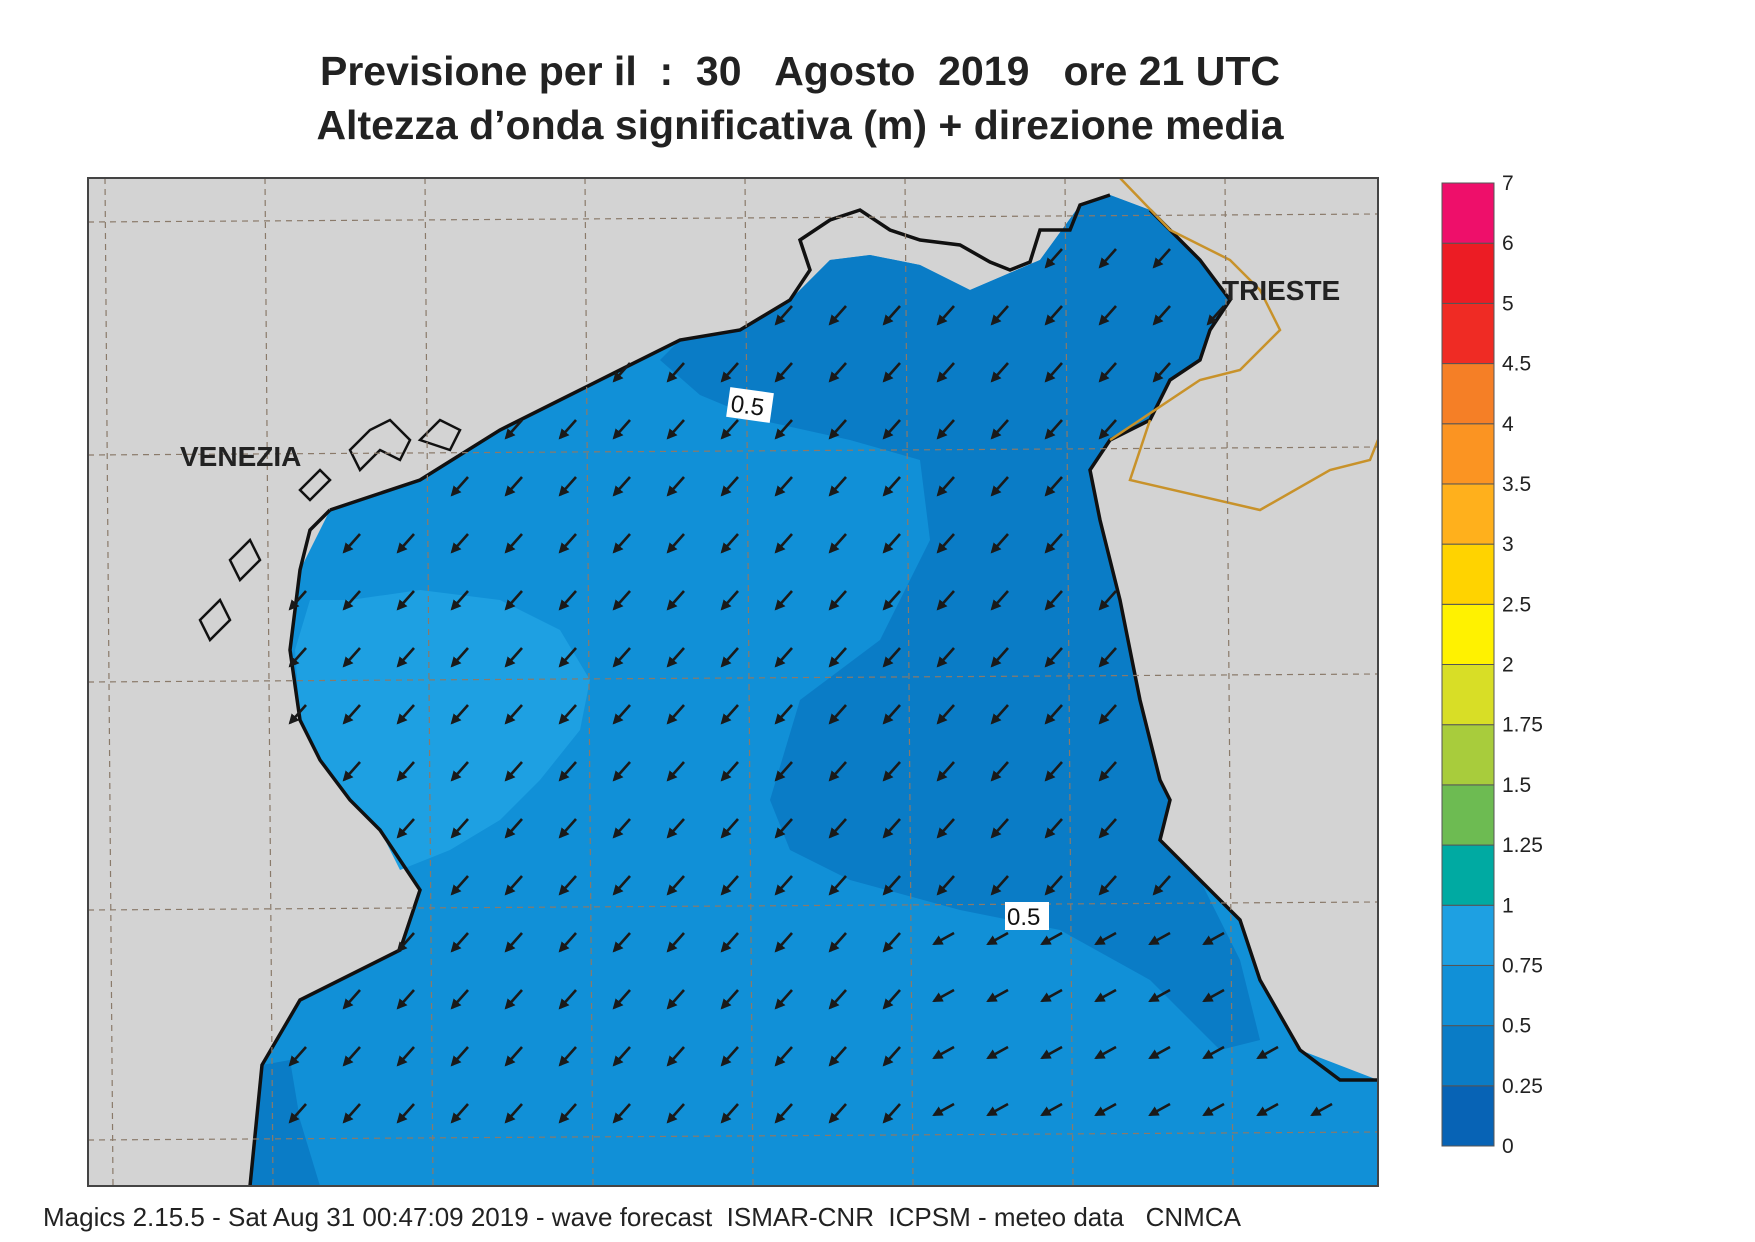 Image resolution: width=1755 pixels, height=1242 pixels. Describe the element at coordinates (1522, 845) in the screenshot. I see `colorbar-tick-label: 1.25` at that location.